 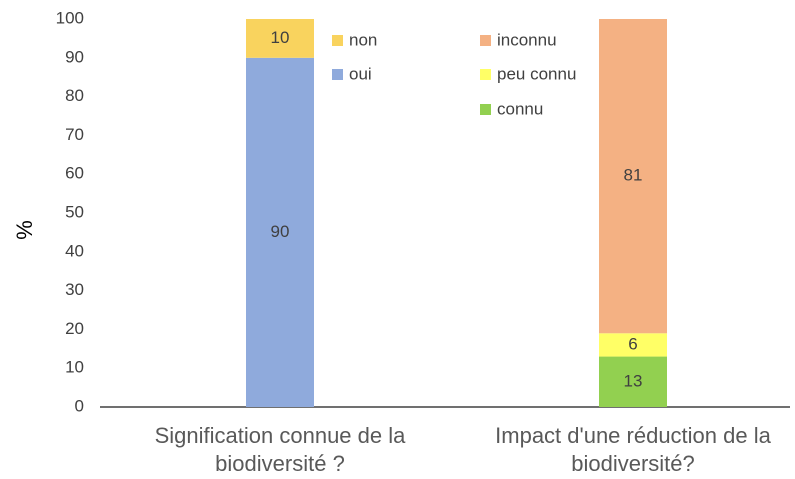 I want to click on y-axis-label: %, so click(x=24, y=230).